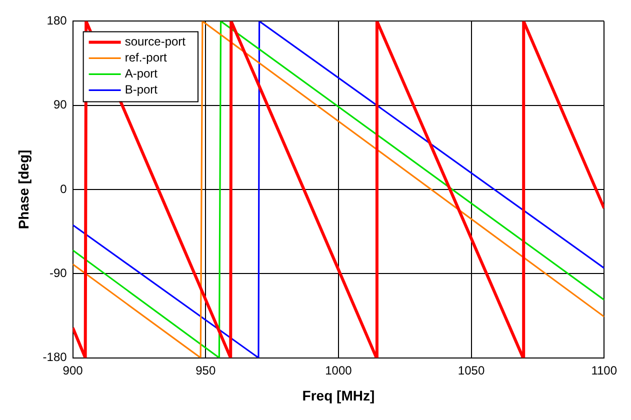 Image resolution: width=631 pixels, height=420 pixels. Describe the element at coordinates (206, 370) in the screenshot. I see `x-tick-label: 950` at that location.